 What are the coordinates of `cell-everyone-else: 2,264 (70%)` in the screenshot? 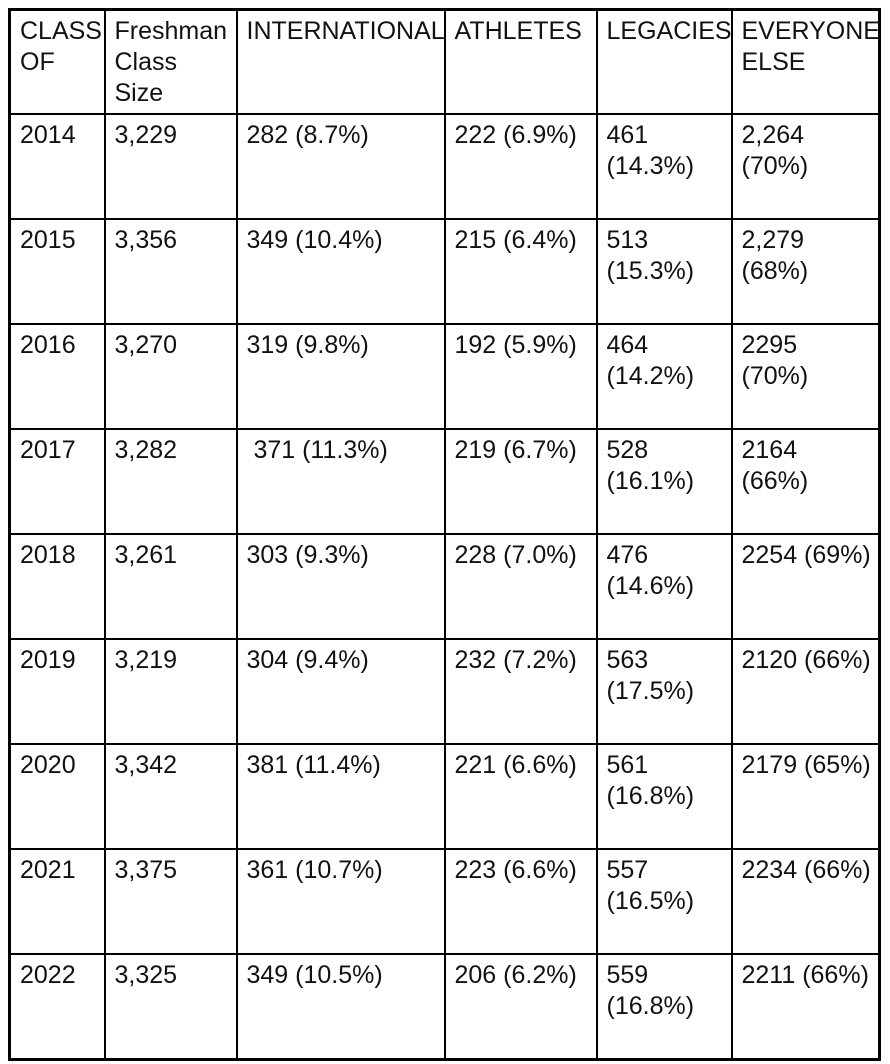 It's located at (805, 166).